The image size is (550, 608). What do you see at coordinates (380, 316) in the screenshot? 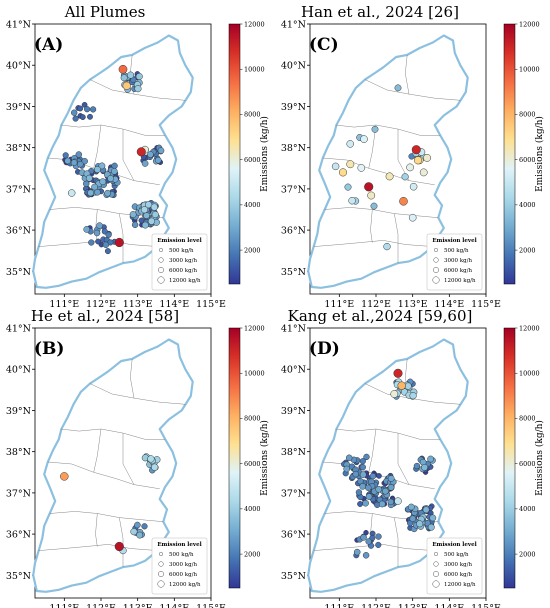
I see `panel-title: Kang et al.,2024 [59,60]` at bounding box center [380, 316].